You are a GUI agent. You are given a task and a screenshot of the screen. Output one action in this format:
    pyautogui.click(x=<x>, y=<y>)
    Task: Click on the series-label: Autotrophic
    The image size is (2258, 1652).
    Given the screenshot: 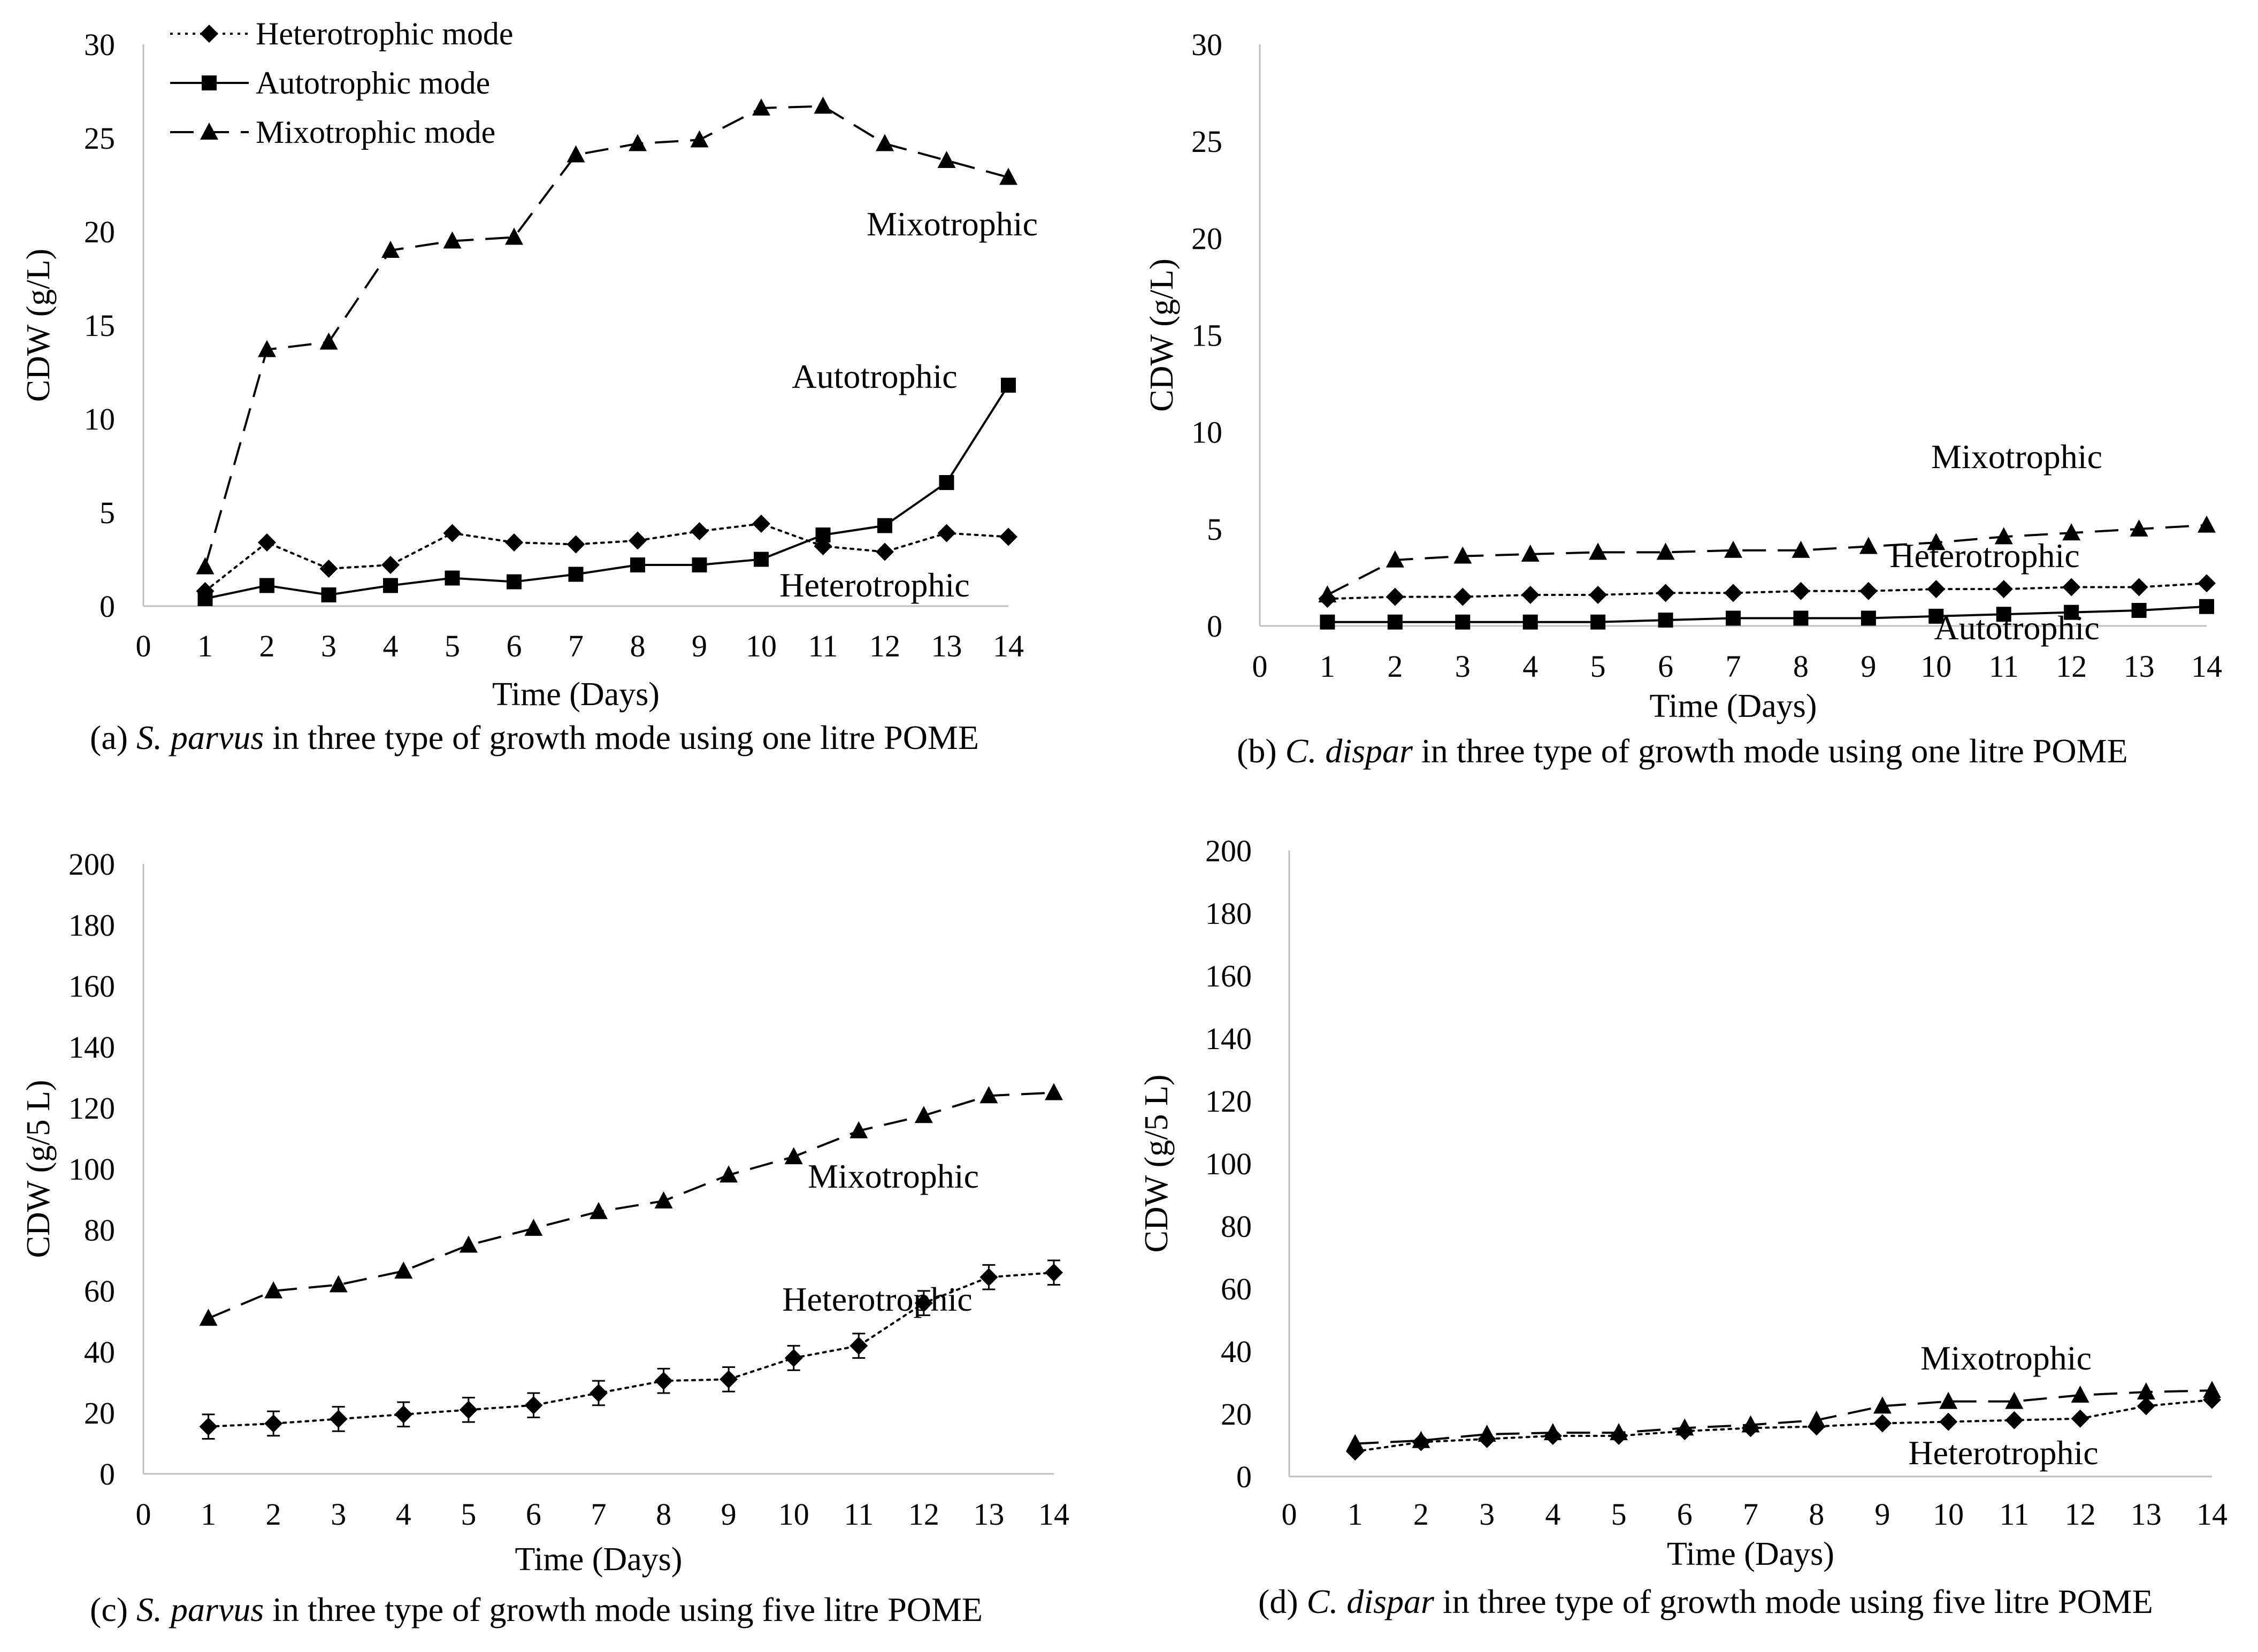 What is the action you would take?
    pyautogui.click(x=875, y=376)
    